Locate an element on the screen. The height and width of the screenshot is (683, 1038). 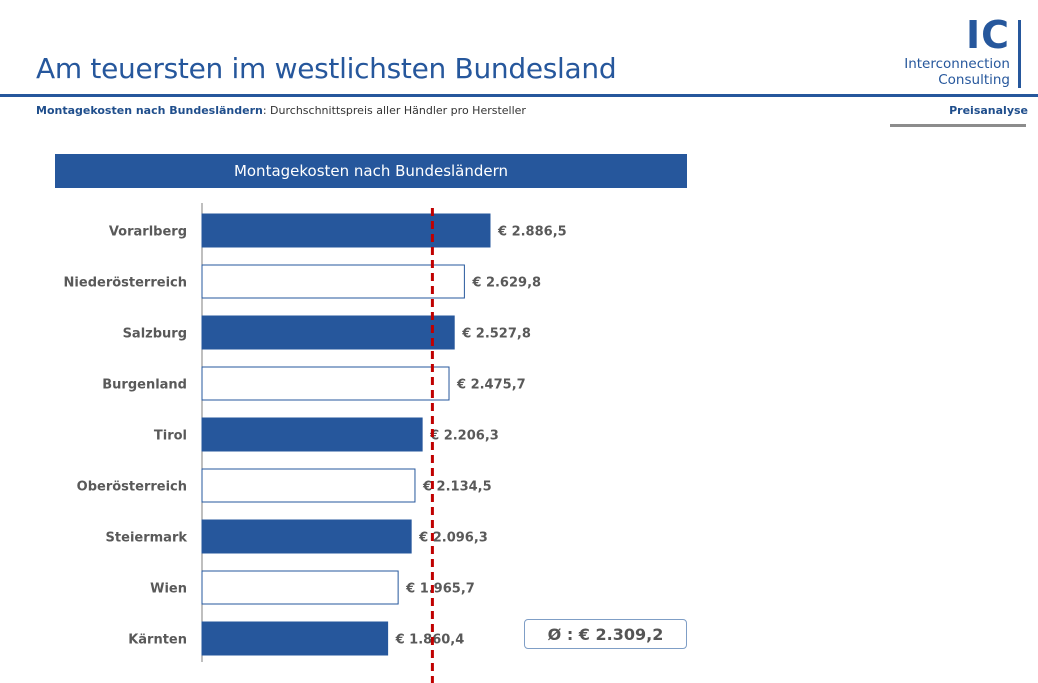
data-label: € 1.965,7 is located at coordinates (440, 589).